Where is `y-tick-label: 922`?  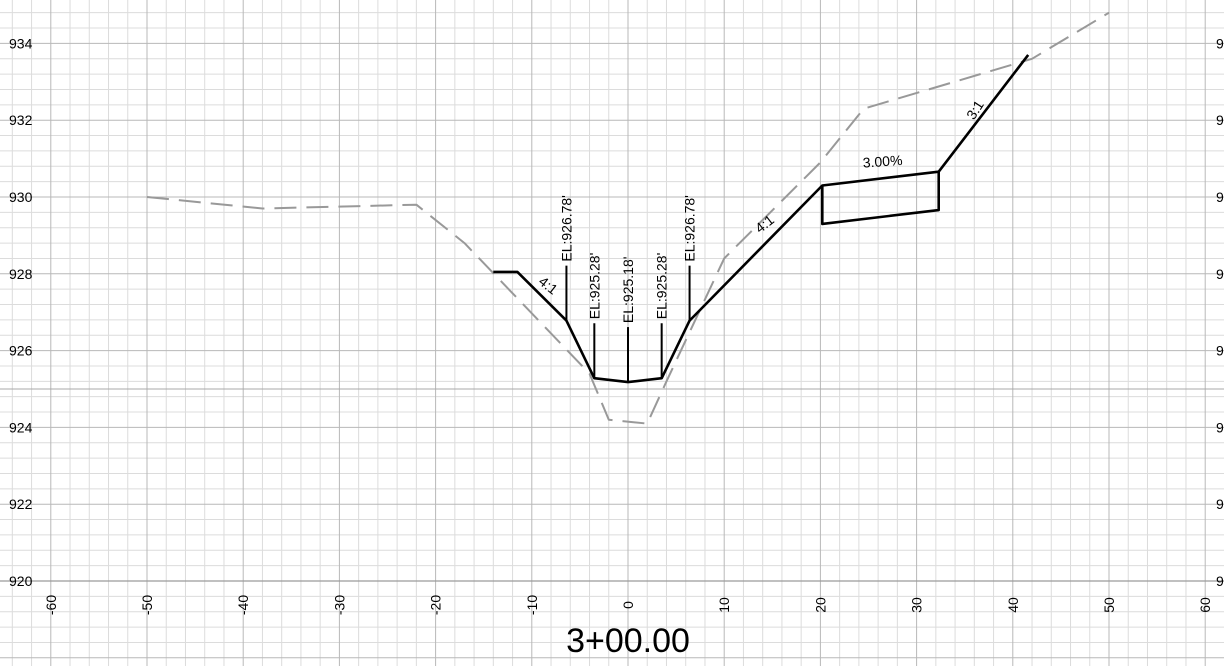 y-tick-label: 922 is located at coordinates (21, 504).